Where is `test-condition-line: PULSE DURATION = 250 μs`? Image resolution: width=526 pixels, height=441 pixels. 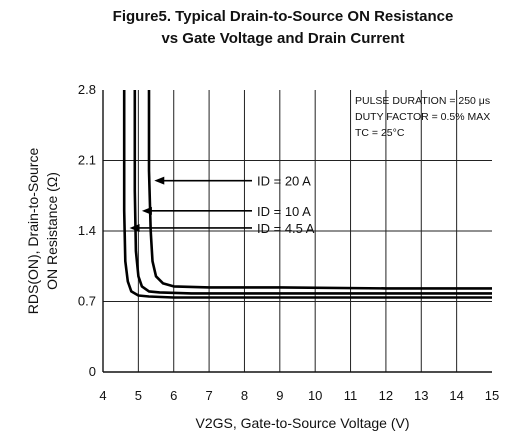 test-condition-line: PULSE DURATION = 250 μs is located at coordinates (422, 101).